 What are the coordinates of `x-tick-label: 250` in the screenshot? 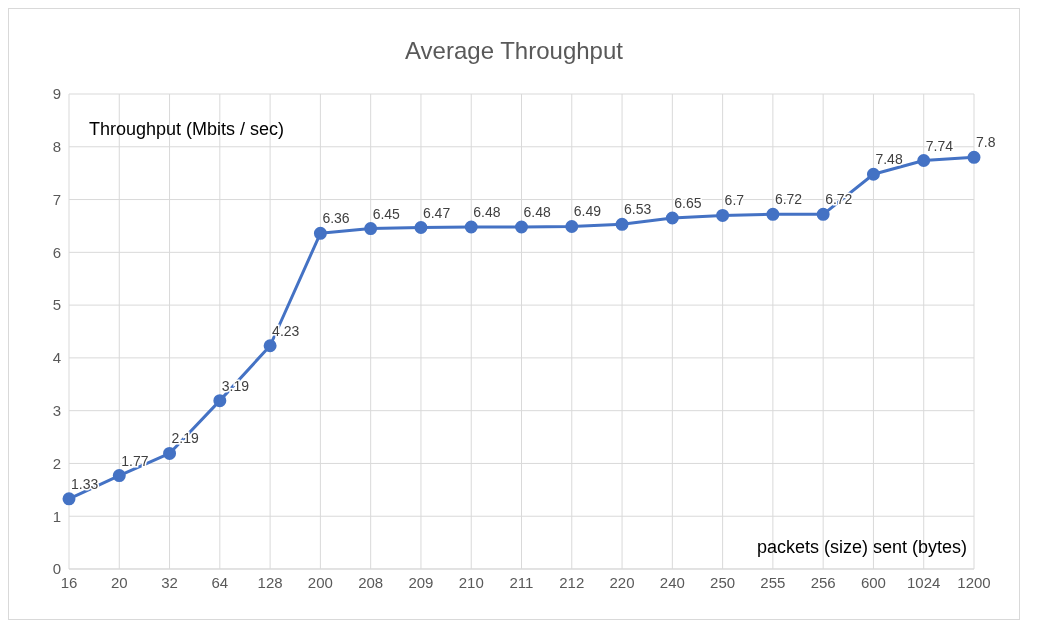 It's located at (723, 582).